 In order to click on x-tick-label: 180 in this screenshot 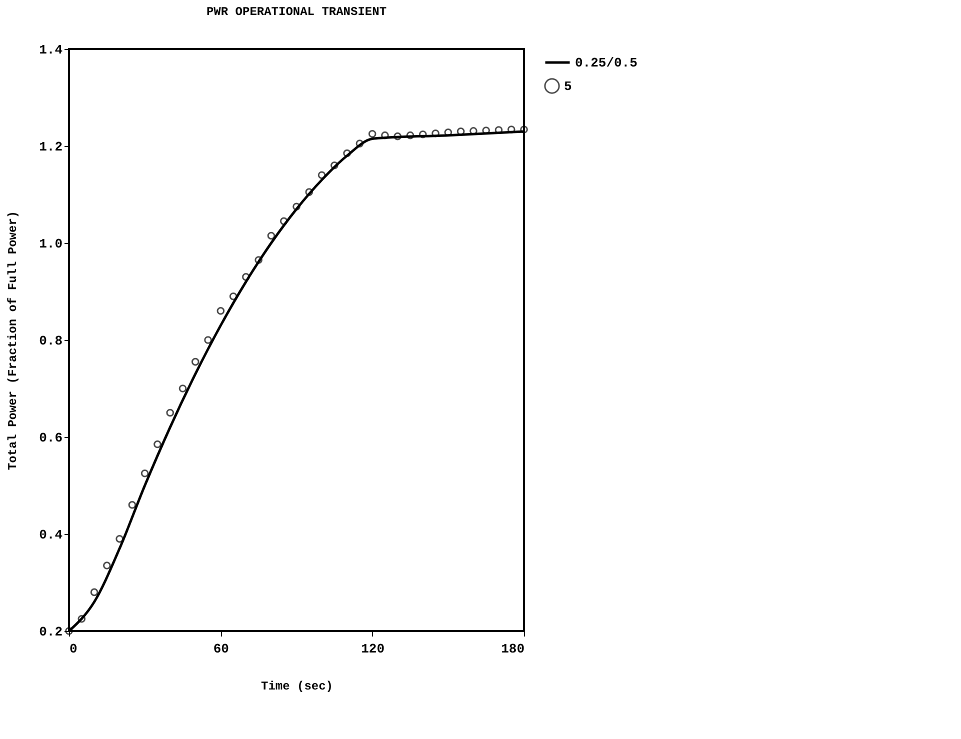, I will do `click(513, 649)`.